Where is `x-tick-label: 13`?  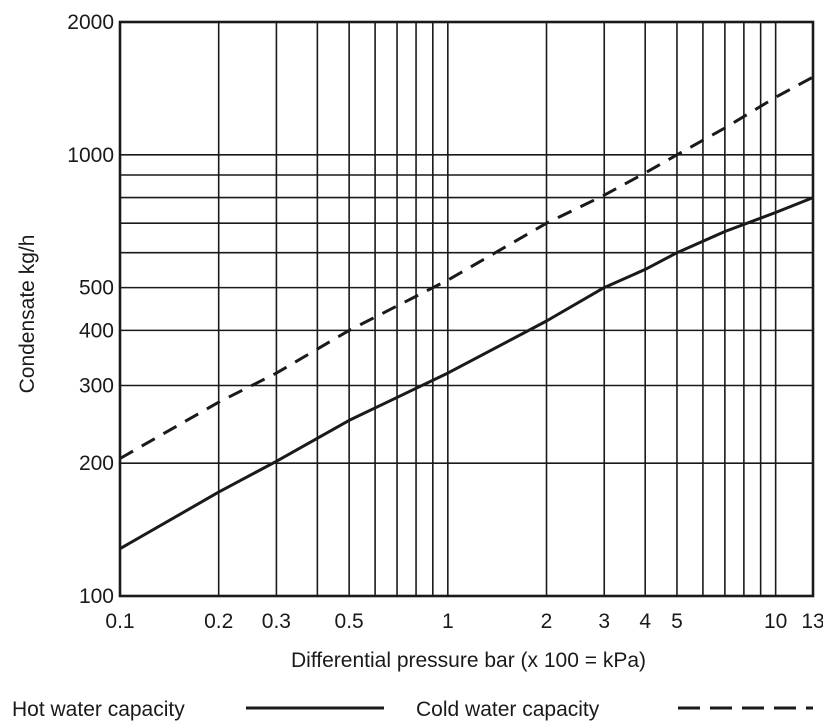 x-tick-label: 13 is located at coordinates (812, 621).